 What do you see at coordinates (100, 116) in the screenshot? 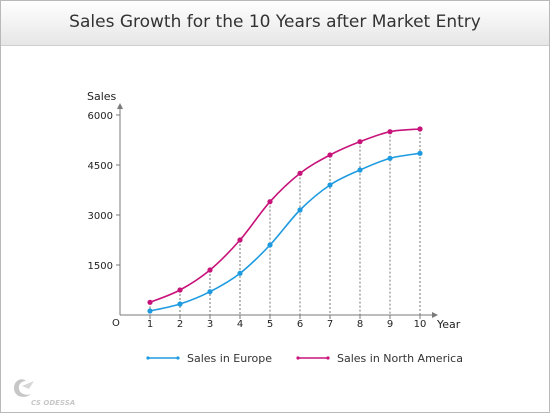
I see `y-tick-label: 6000` at bounding box center [100, 116].